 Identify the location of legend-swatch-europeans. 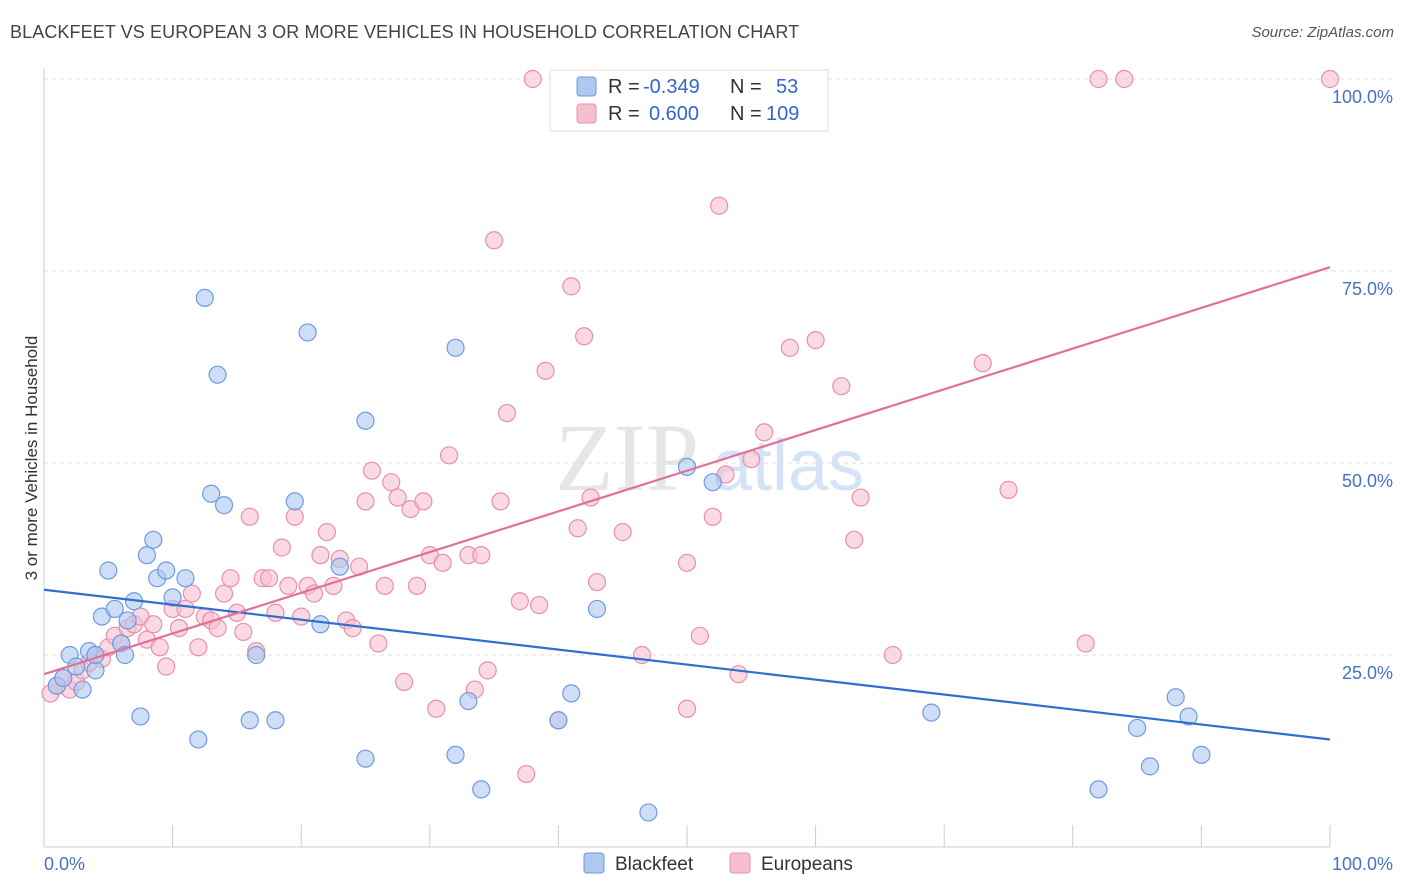
(586, 113).